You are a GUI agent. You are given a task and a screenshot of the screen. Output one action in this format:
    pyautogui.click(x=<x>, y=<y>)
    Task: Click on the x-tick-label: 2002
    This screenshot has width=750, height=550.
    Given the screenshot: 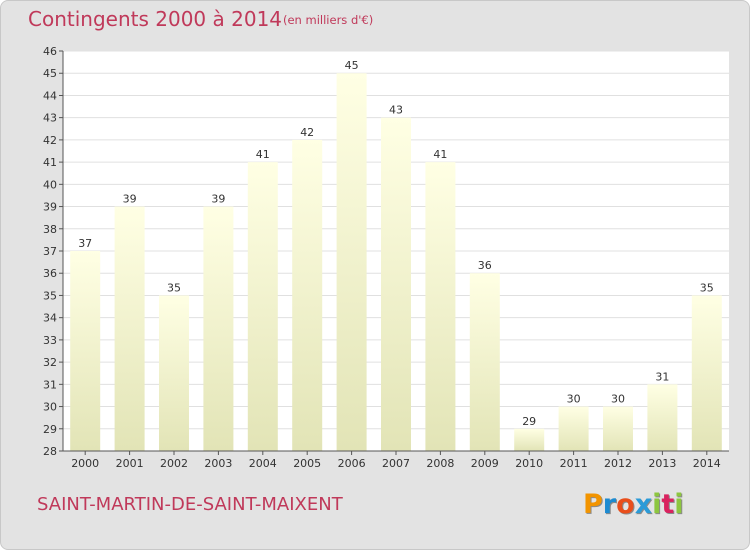 What is the action you would take?
    pyautogui.click(x=174, y=463)
    